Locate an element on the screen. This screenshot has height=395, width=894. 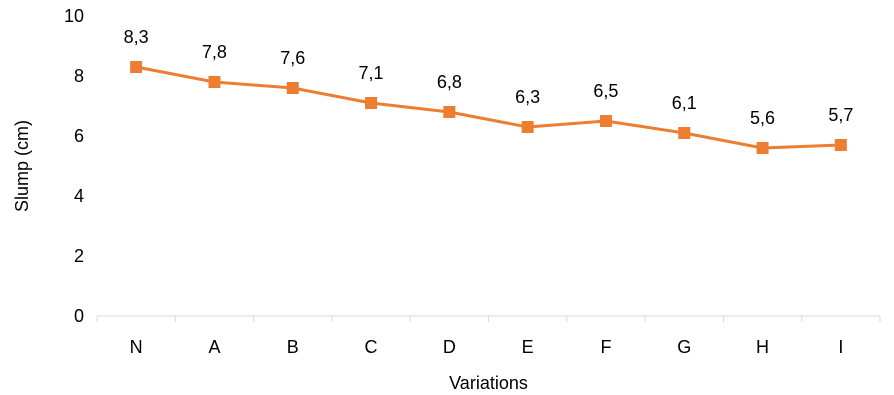
x-tick-label: B is located at coordinates (293, 347).